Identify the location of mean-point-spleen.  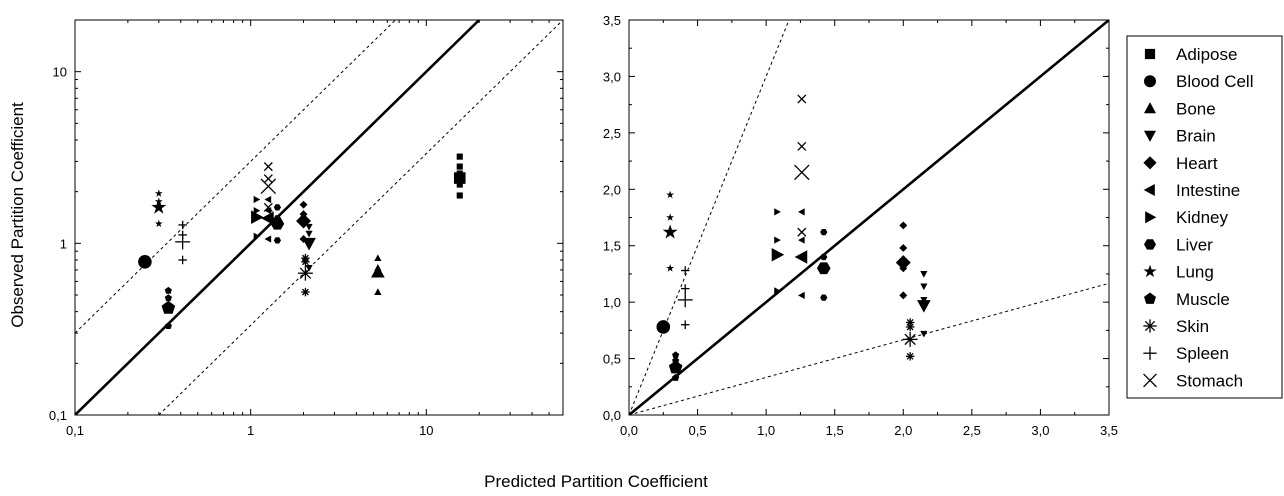
(685, 300).